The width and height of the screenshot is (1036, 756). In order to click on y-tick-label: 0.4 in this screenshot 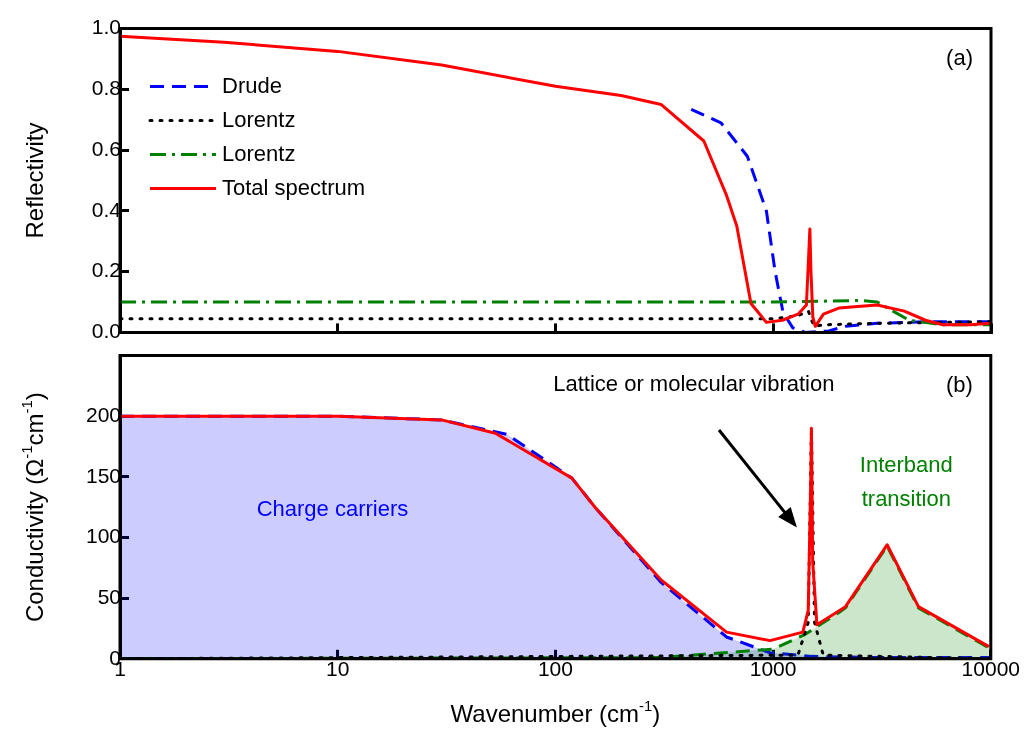, I will do `click(106, 209)`.